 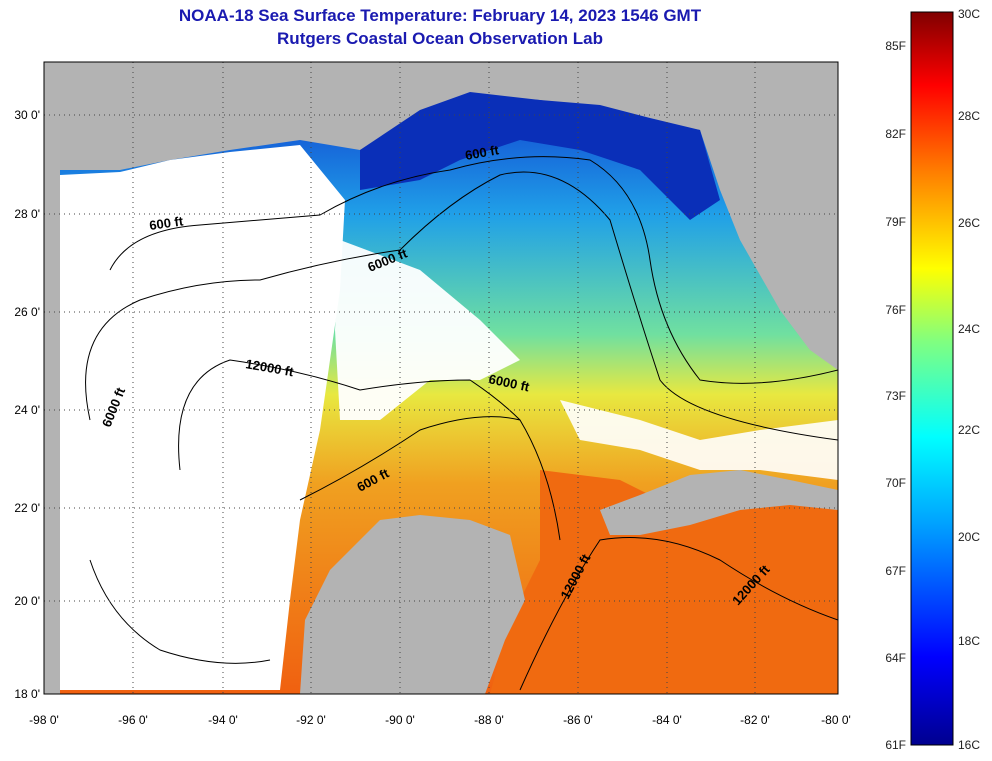 I want to click on colorbar-f-label: 61F, so click(x=895, y=745).